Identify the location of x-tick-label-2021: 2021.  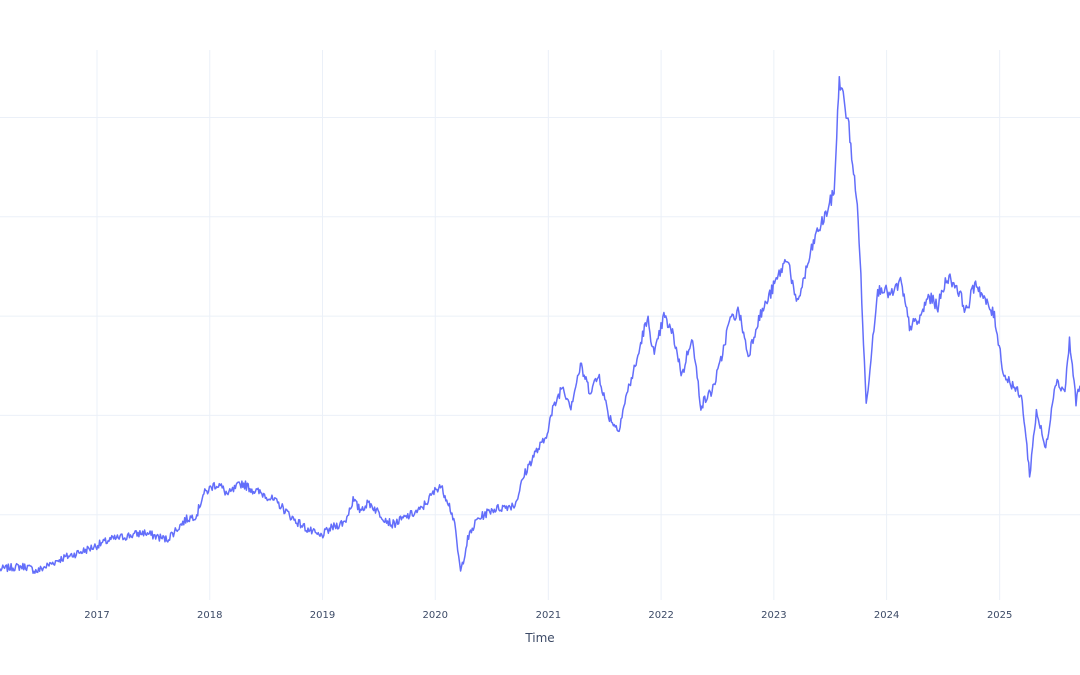
(548, 615).